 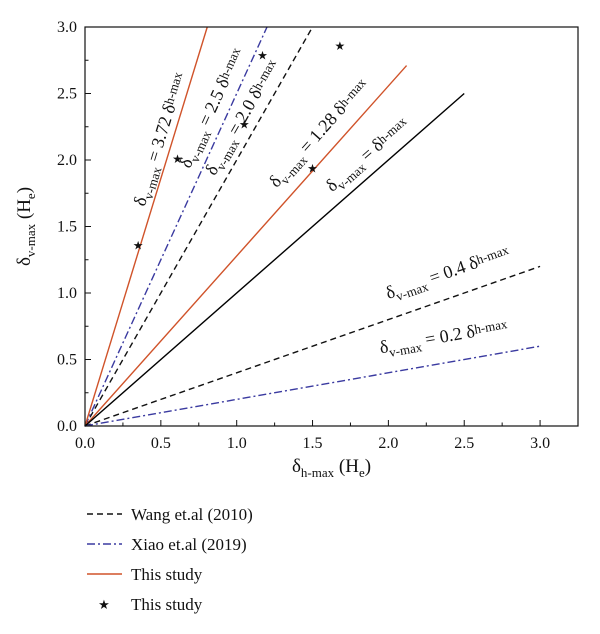 What do you see at coordinates (67, 360) in the screenshot?
I see `y-tick-label: 0.5` at bounding box center [67, 360].